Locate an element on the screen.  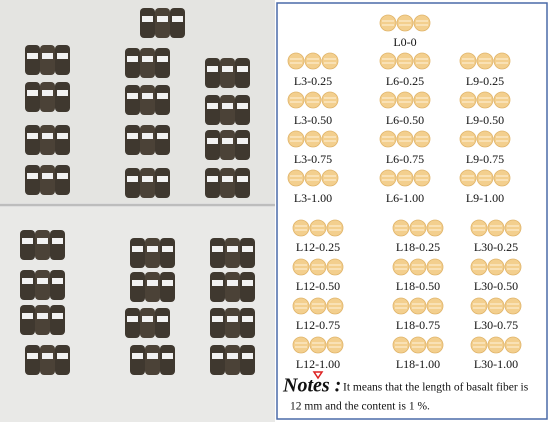
specimen-label: L30-0.50 is located at coordinates (496, 286).